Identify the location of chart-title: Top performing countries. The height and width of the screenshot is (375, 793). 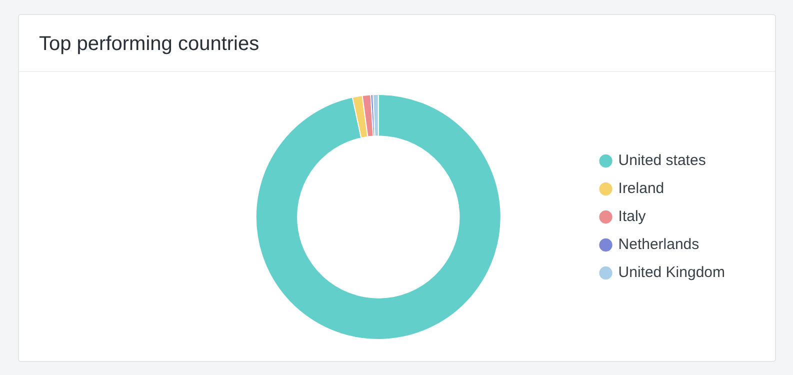
(397, 43).